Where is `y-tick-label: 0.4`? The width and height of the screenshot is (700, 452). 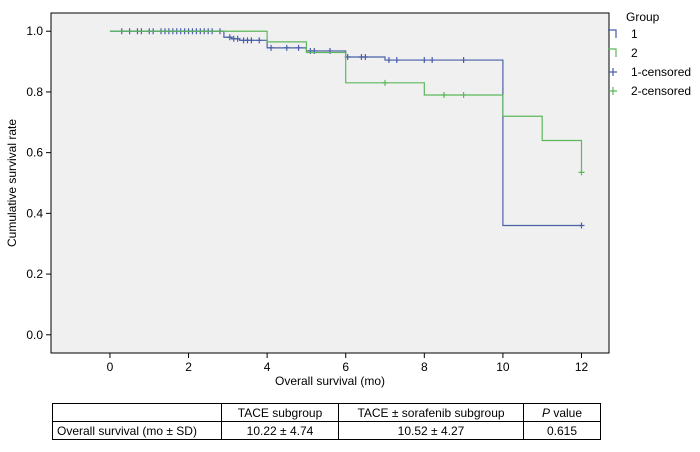 y-tick-label: 0.4 is located at coordinates (34, 213).